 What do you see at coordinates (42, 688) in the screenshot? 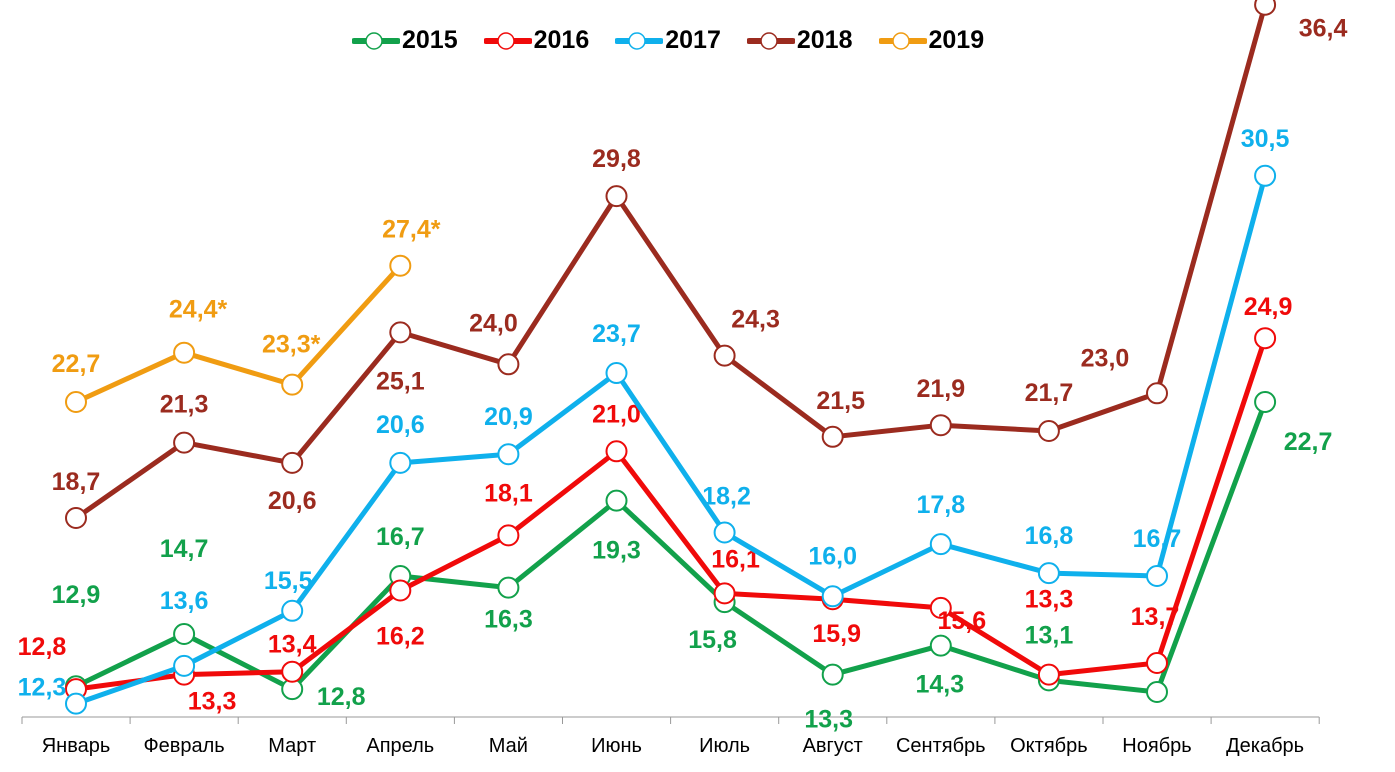
I see `data-label-2017: 12,3` at bounding box center [42, 688].